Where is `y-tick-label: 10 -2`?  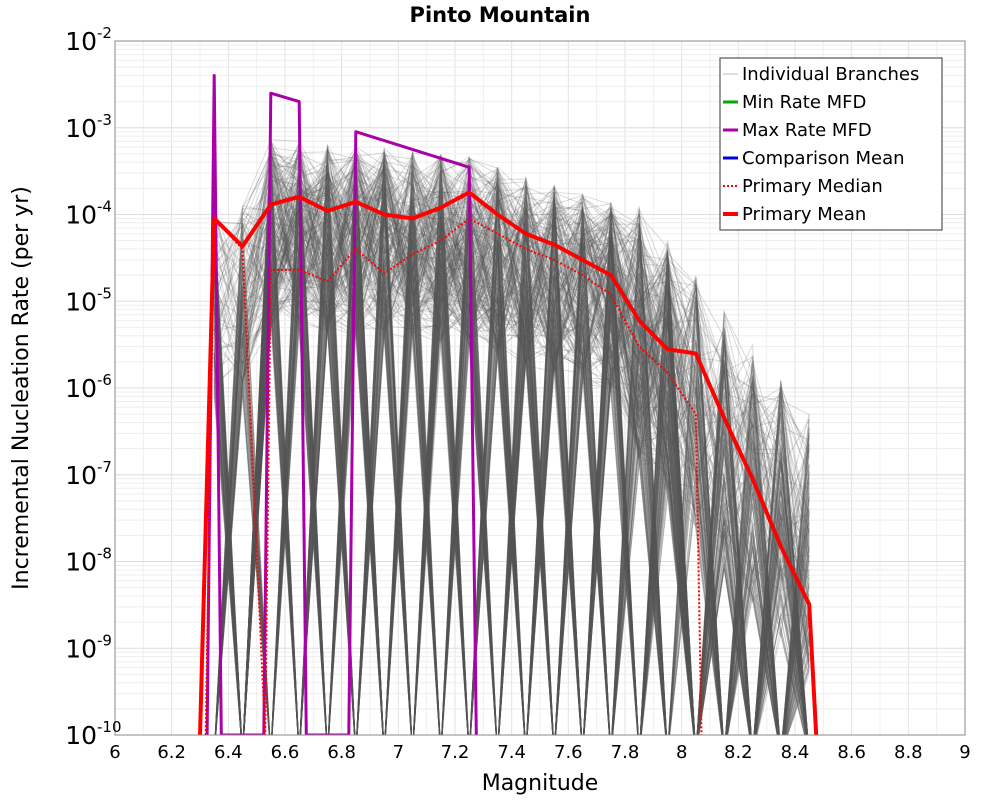
y-tick-label: 10 -2 is located at coordinates (88, 40).